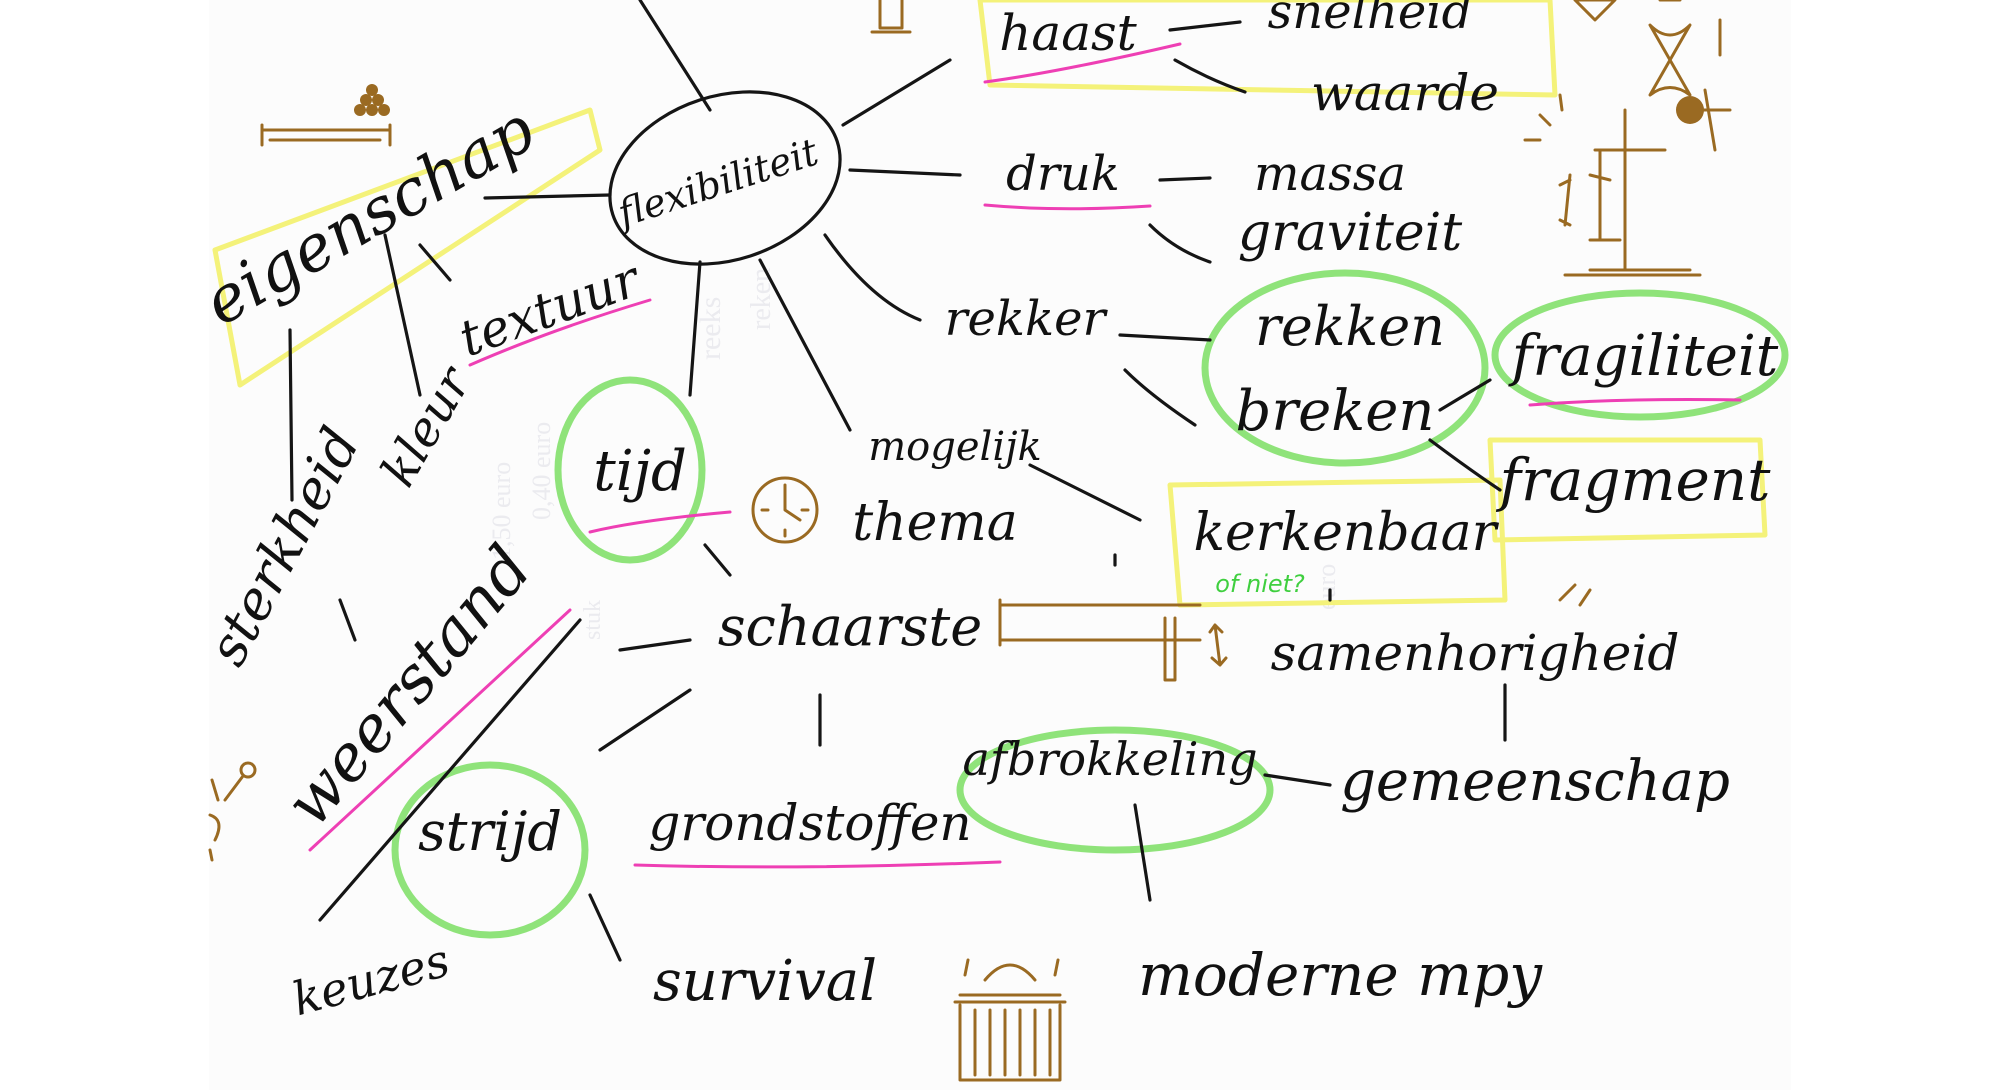 The width and height of the screenshot is (2000, 1090). What do you see at coordinates (1109, 759) in the screenshot?
I see `concept-afbrokkeling: afbrokkeling` at bounding box center [1109, 759].